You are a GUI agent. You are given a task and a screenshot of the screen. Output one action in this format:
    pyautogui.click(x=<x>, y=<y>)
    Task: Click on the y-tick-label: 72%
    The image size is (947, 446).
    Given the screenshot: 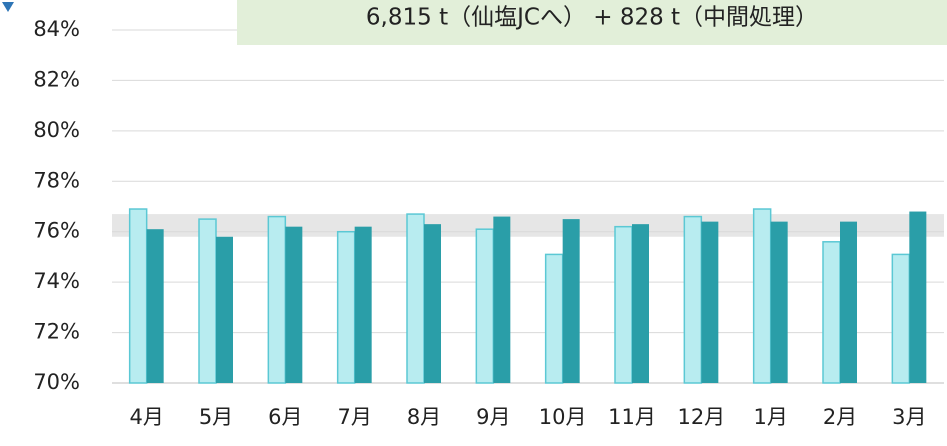 What is the action you would take?
    pyautogui.click(x=56, y=332)
    